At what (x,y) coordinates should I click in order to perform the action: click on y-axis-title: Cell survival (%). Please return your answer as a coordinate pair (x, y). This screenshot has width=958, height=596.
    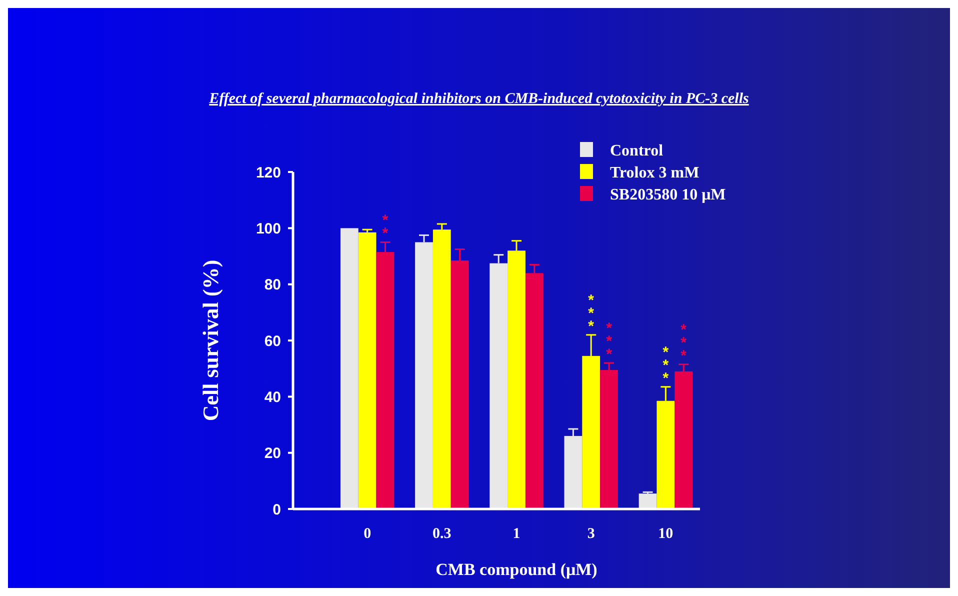
    Looking at the image, I should click on (210, 341).